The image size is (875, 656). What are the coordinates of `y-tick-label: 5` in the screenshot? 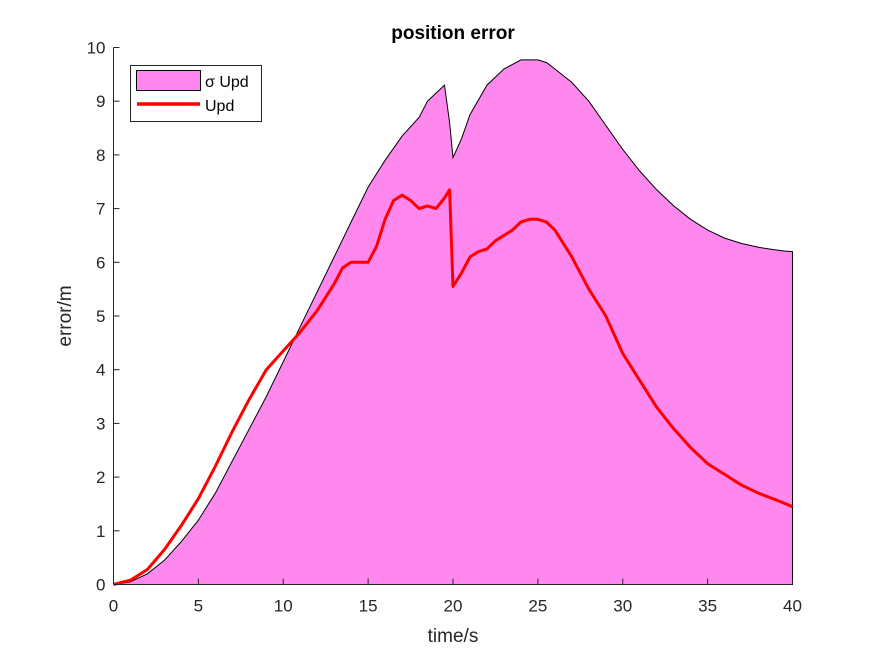 It's located at (100, 316).